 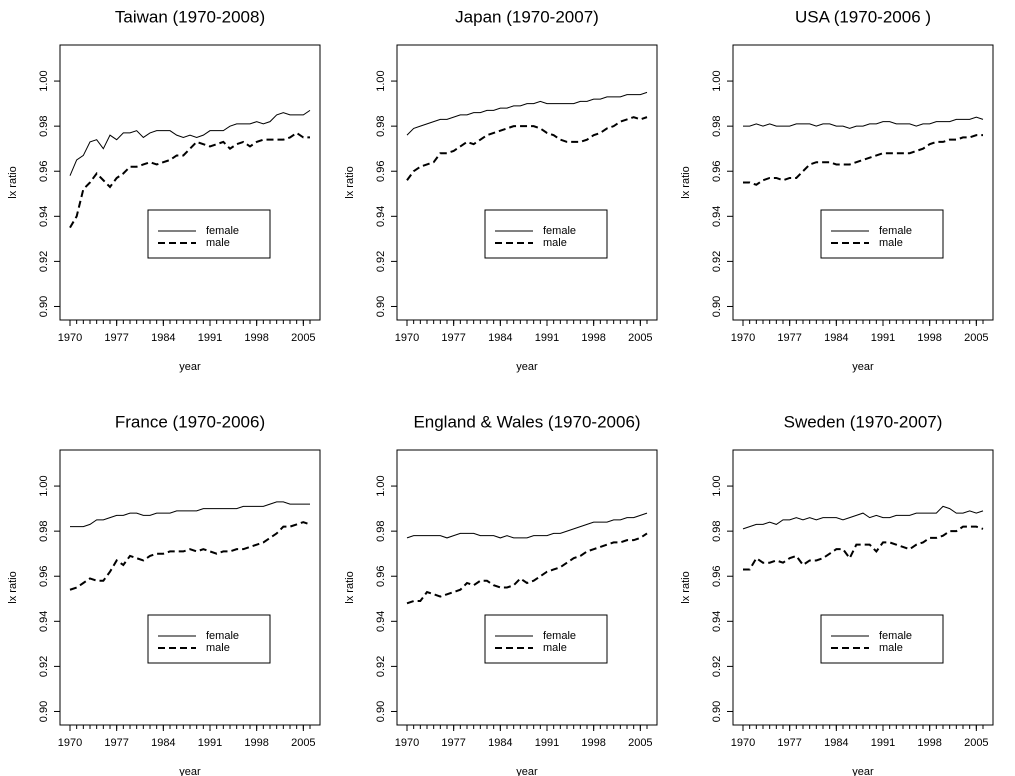 What do you see at coordinates (863, 421) in the screenshot?
I see `panel-title: Sweden (1970-2007)` at bounding box center [863, 421].